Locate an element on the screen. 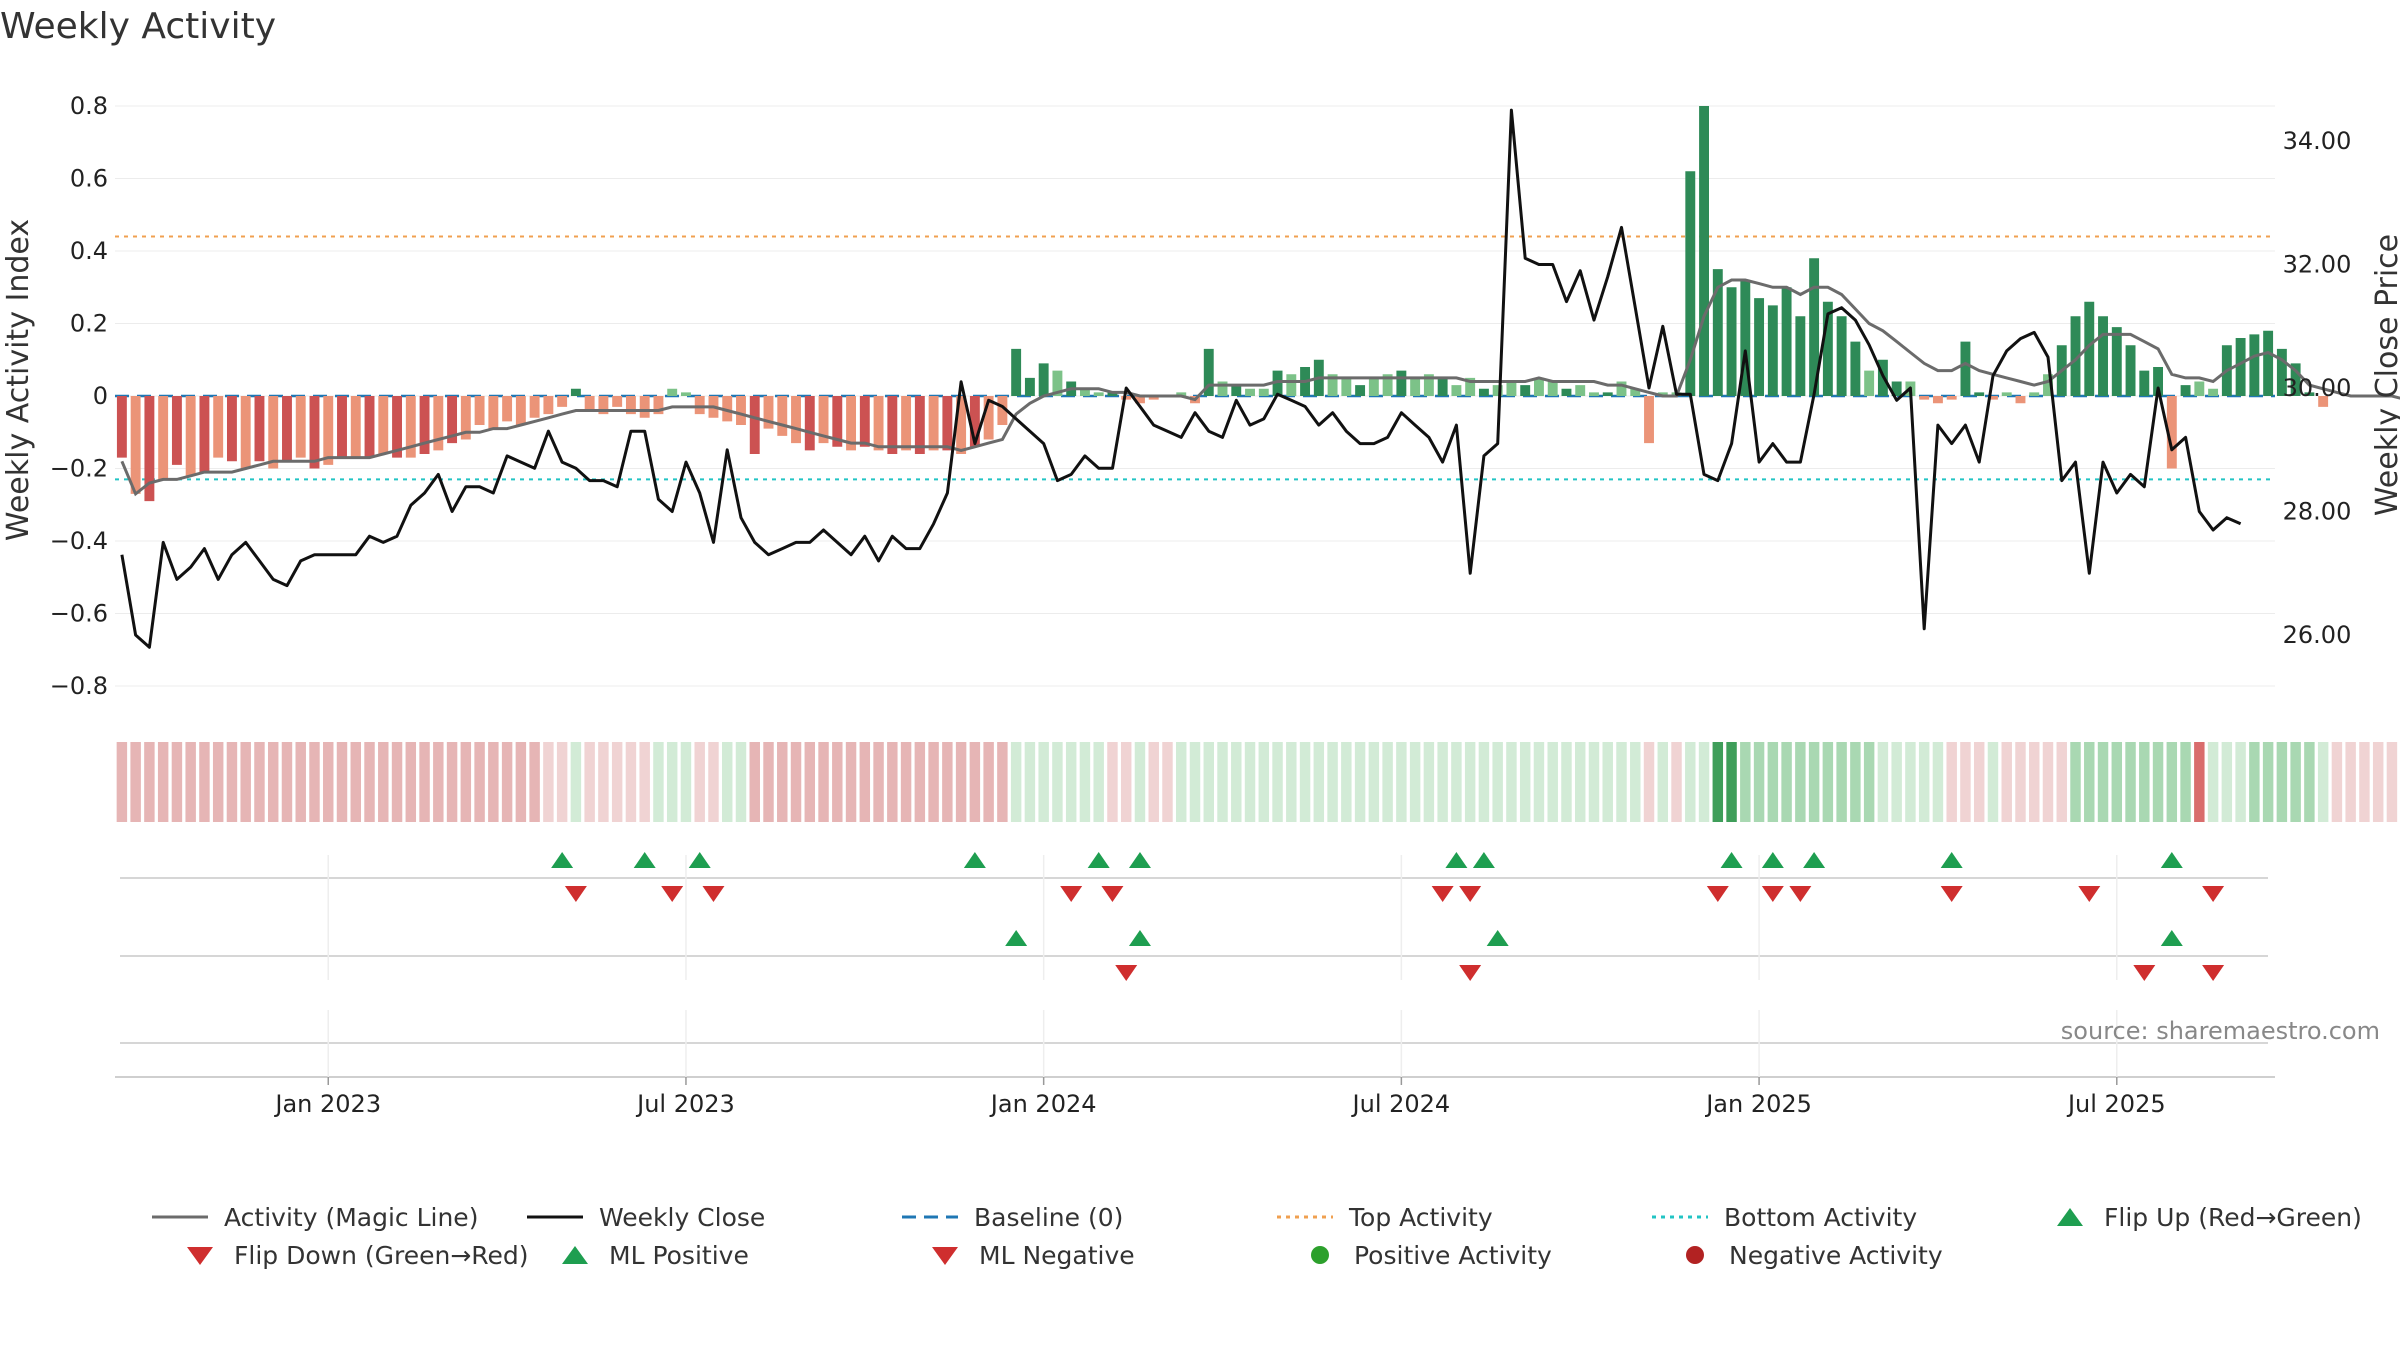 This screenshot has height=1350, width=2400. y-axis-right-label: Weekly Close Price is located at coordinates (2385, 375).